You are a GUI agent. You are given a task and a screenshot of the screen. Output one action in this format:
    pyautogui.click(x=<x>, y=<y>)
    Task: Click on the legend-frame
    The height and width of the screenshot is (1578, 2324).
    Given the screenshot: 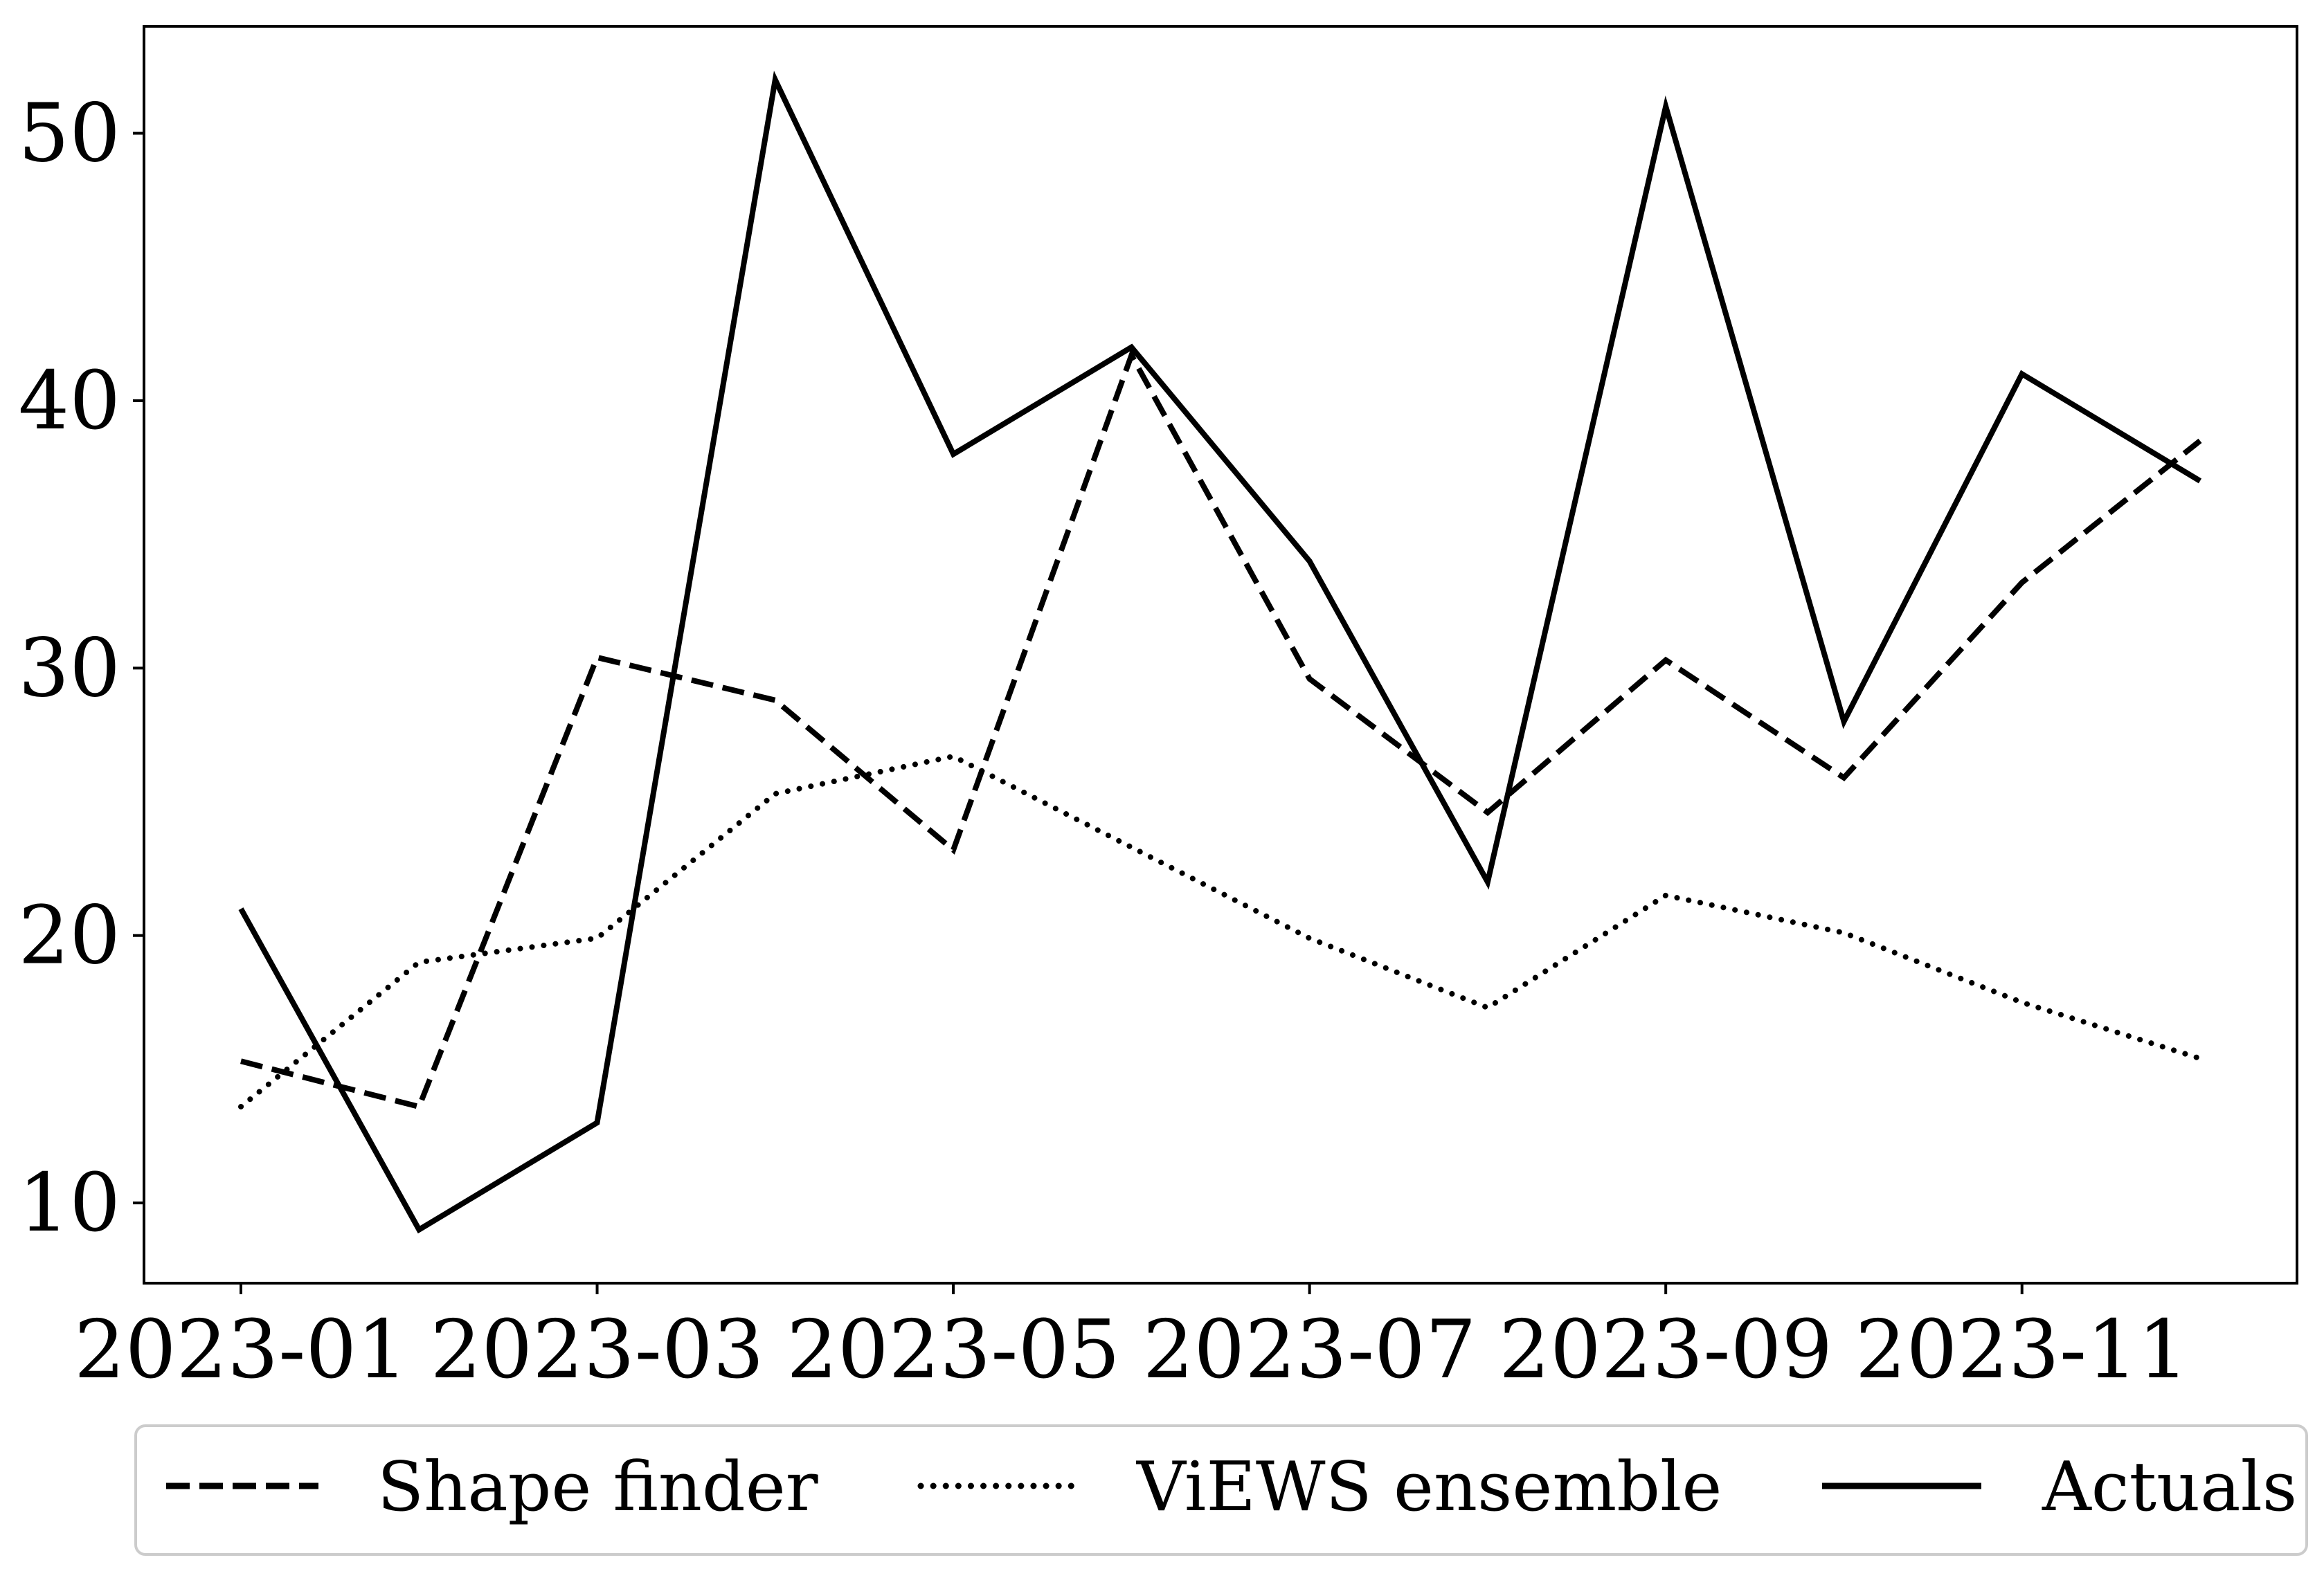 What is the action you would take?
    pyautogui.click(x=1221, y=1490)
    